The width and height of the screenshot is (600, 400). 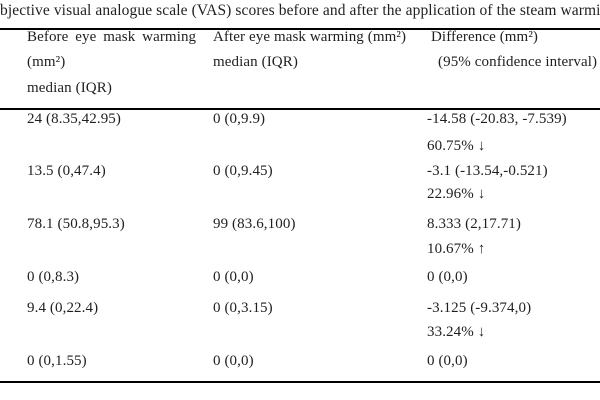 What do you see at coordinates (239, 119) in the screenshot?
I see `cell-r1-after: 0 (0,9.9)` at bounding box center [239, 119].